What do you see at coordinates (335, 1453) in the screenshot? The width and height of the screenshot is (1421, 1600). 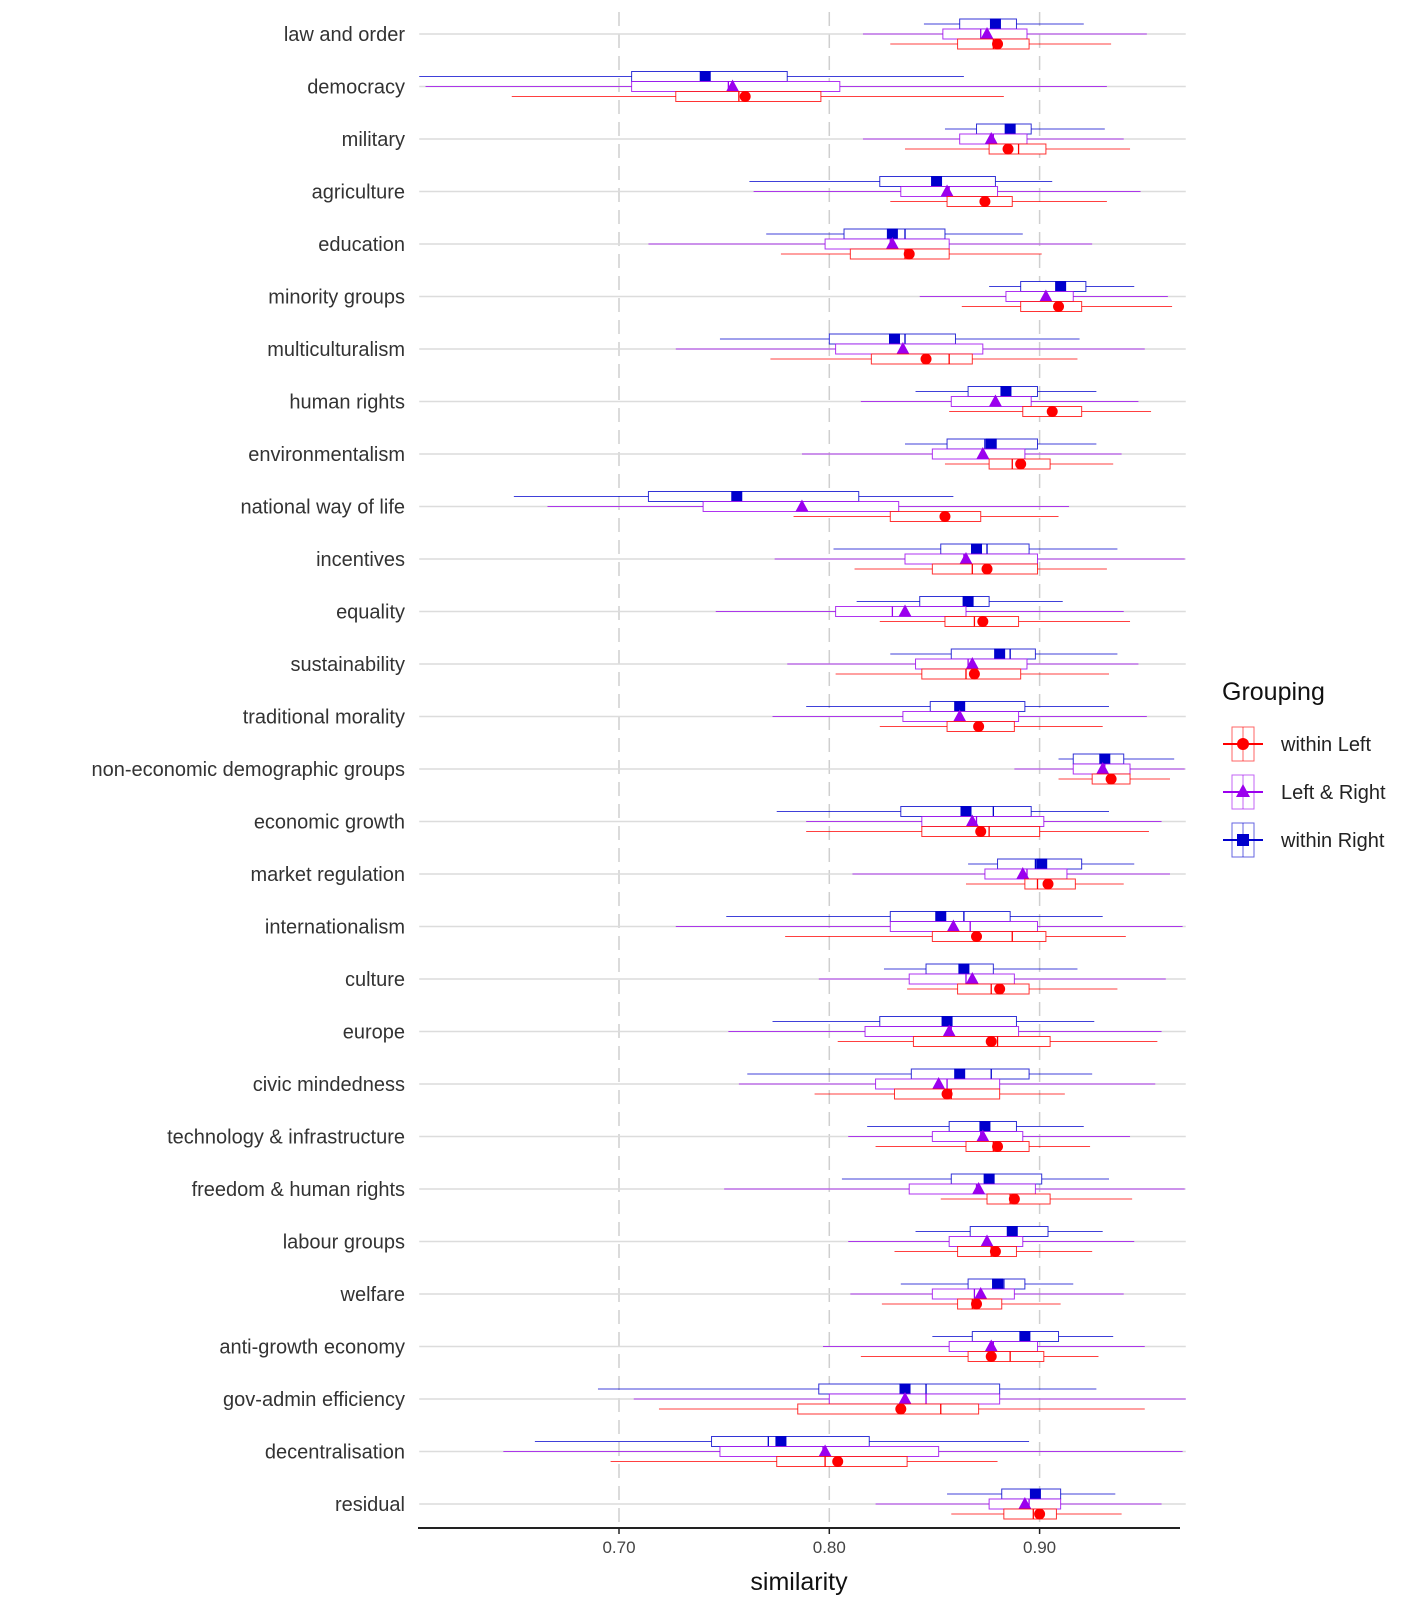 I see `category-label: decentralisation` at bounding box center [335, 1453].